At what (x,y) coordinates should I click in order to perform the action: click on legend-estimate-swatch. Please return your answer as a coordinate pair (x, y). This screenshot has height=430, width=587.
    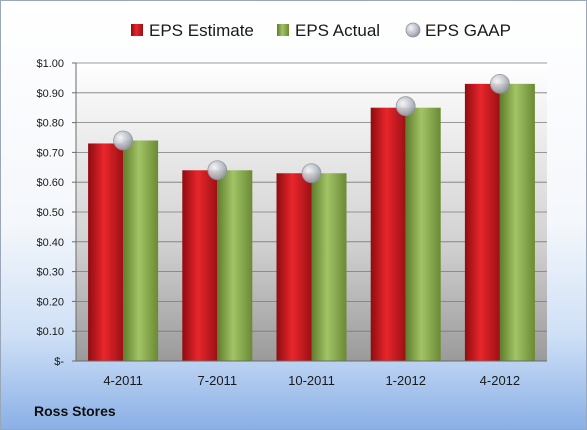
    Looking at the image, I should click on (137, 30).